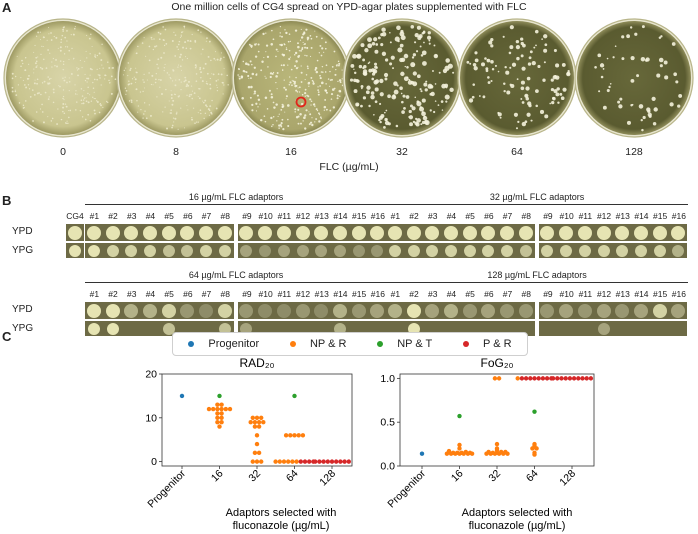 The width and height of the screenshot is (698, 534). What do you see at coordinates (63, 152) in the screenshot?
I see `plate-label: 0` at bounding box center [63, 152].